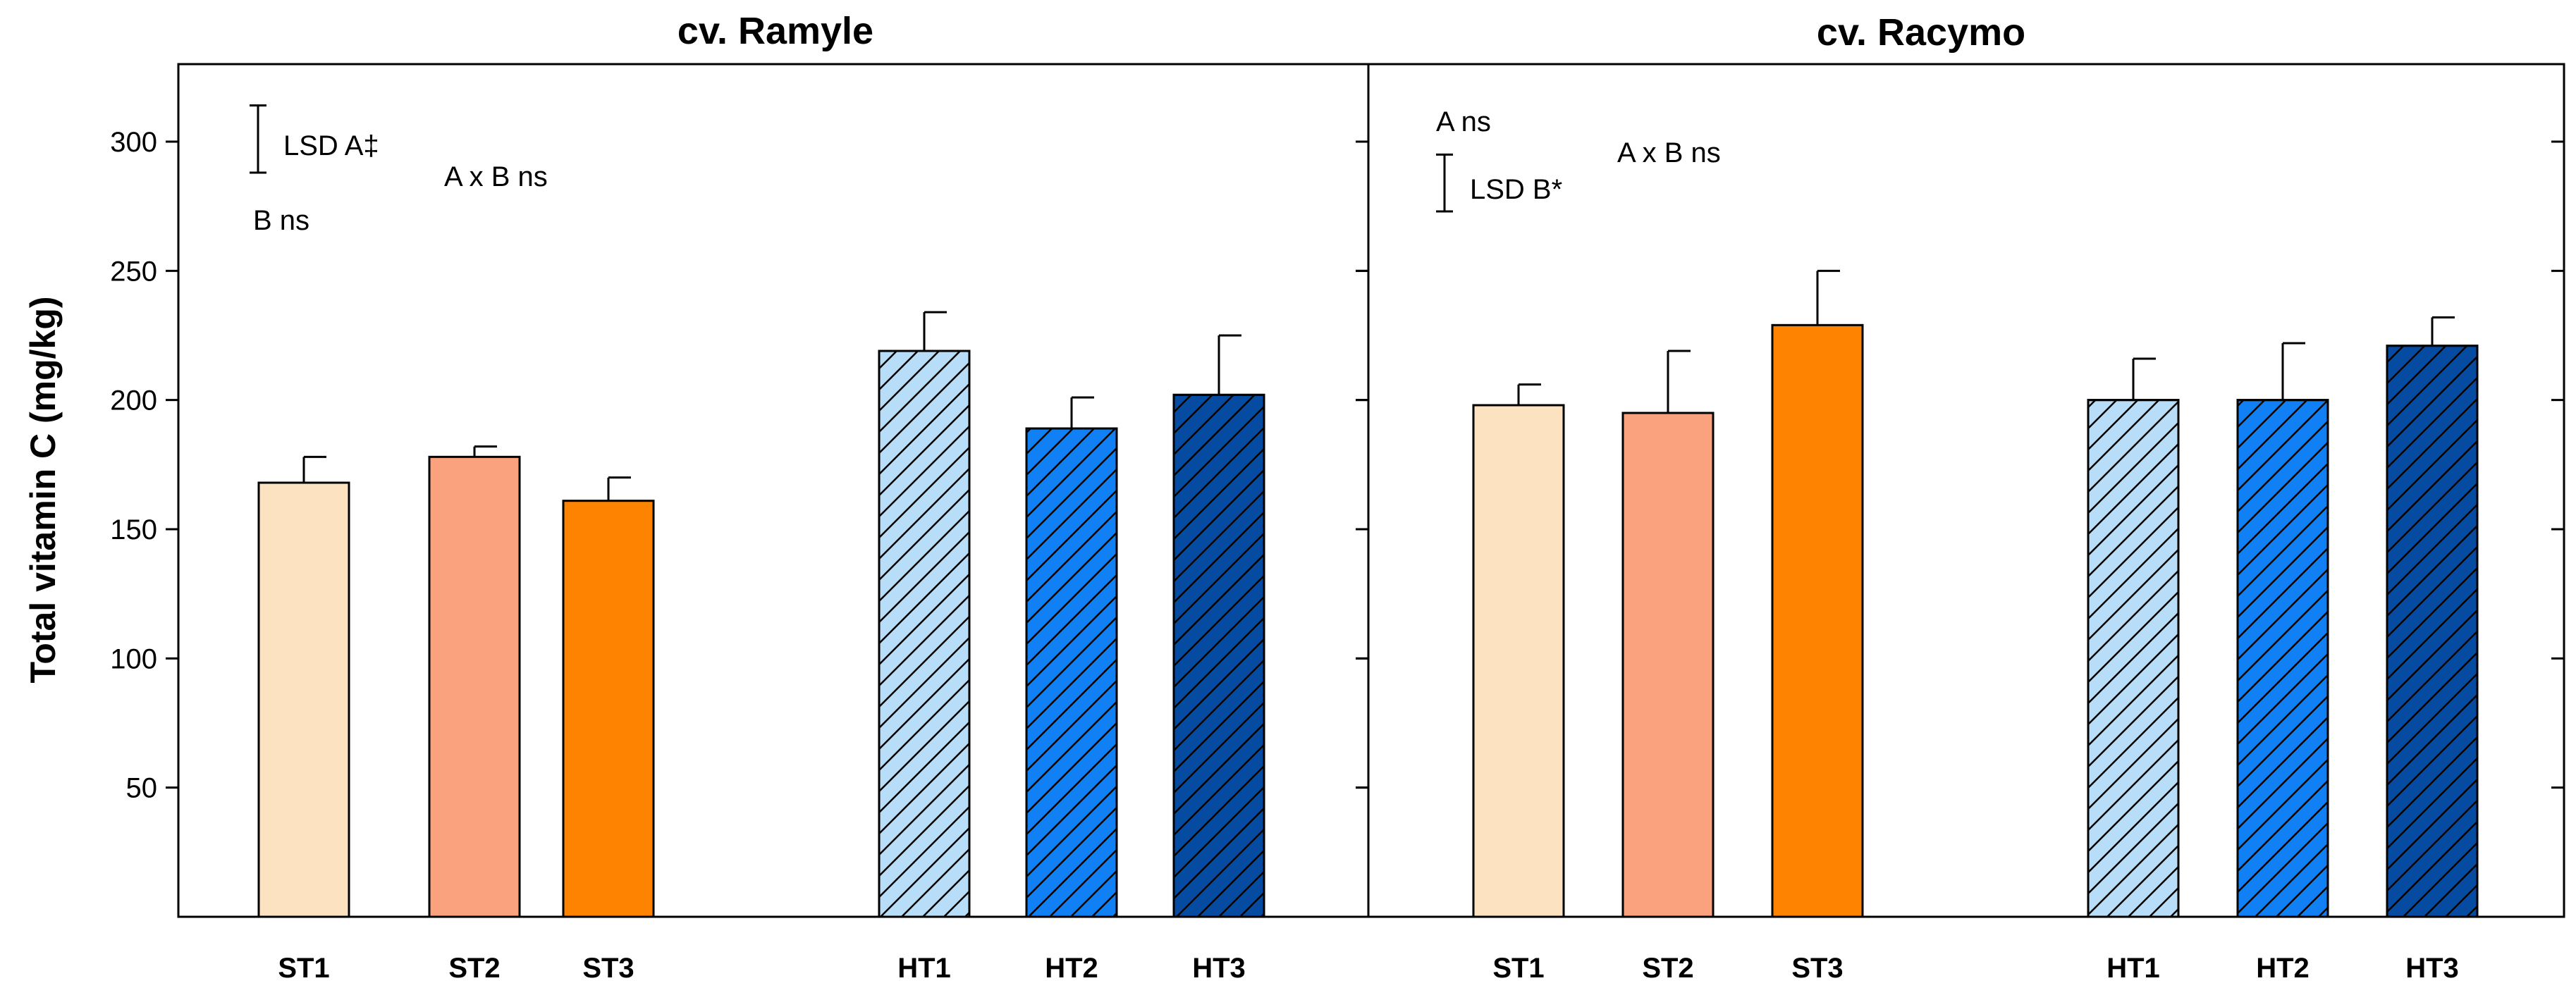 The height and width of the screenshot is (1007, 2576). I want to click on lsd-bar-racymo: LSD B*, so click(1499, 183).